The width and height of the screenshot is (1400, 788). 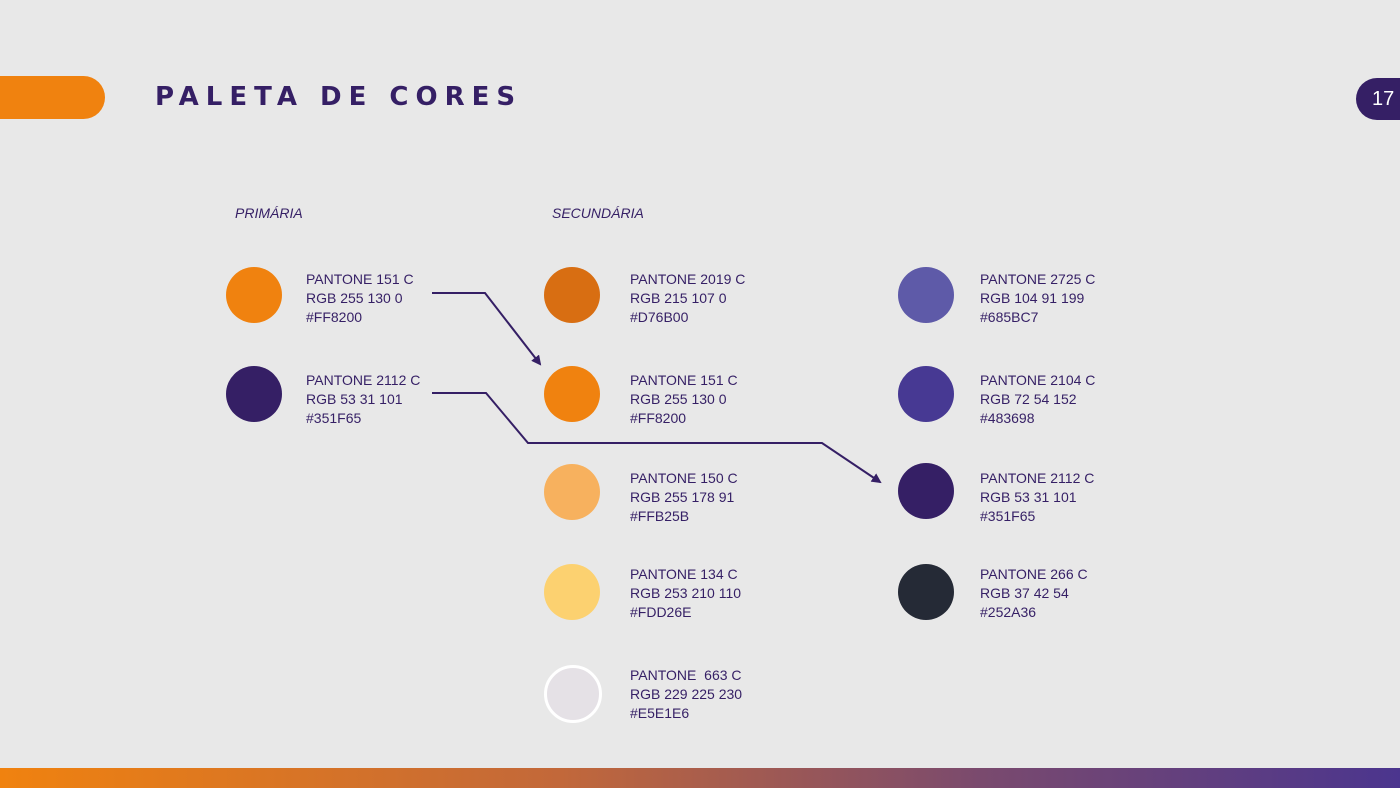 I want to click on rgb-value: RGB 37 42 54, so click(x=1024, y=593).